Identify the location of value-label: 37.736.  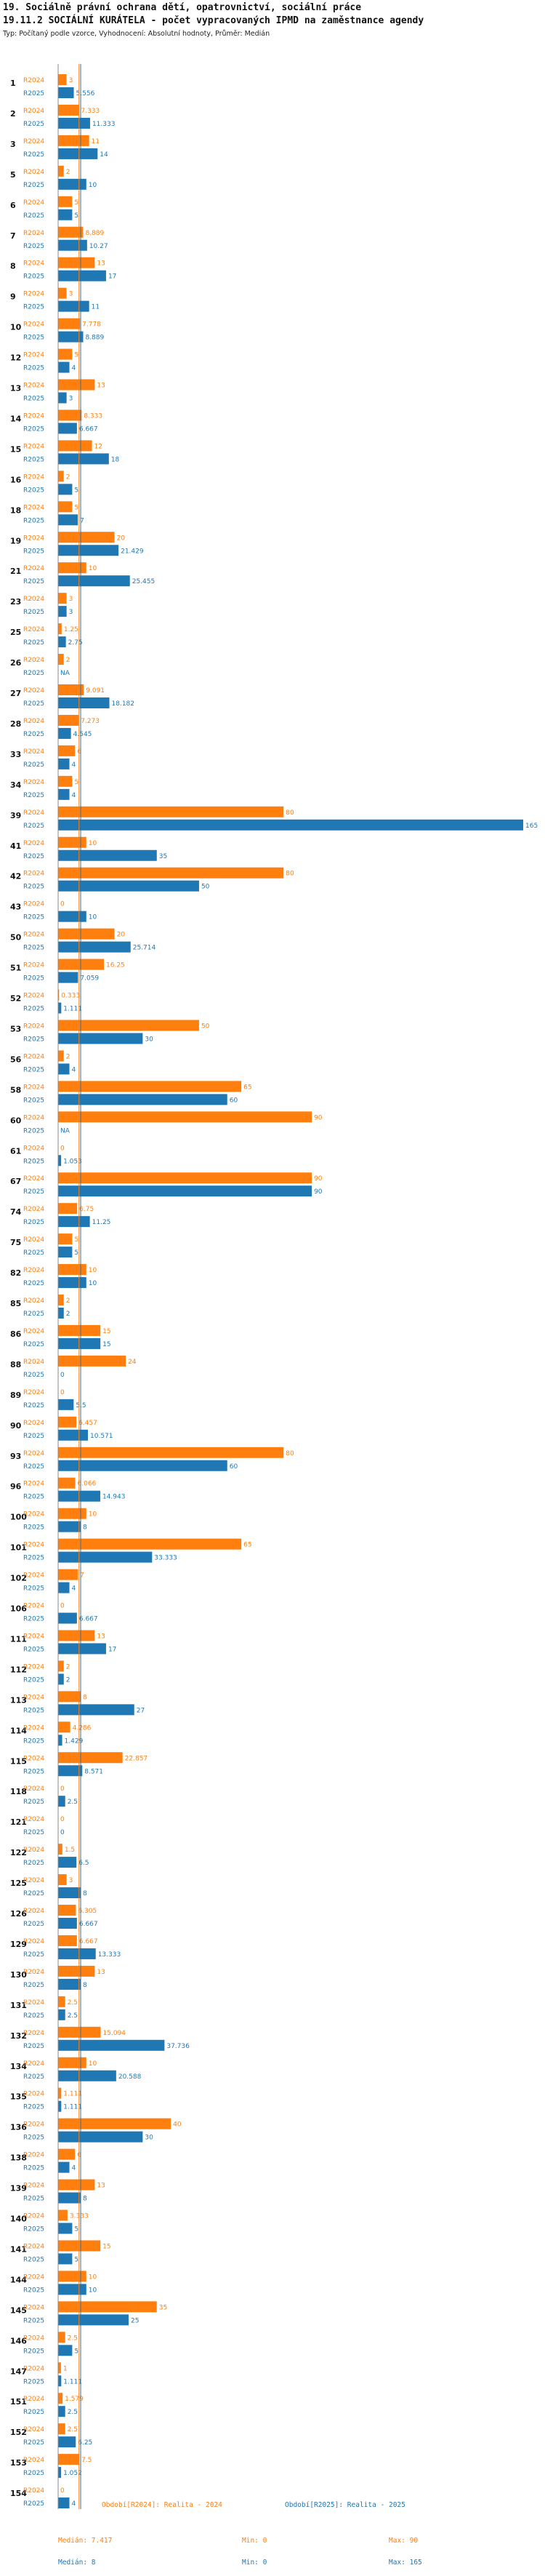
(178, 2046).